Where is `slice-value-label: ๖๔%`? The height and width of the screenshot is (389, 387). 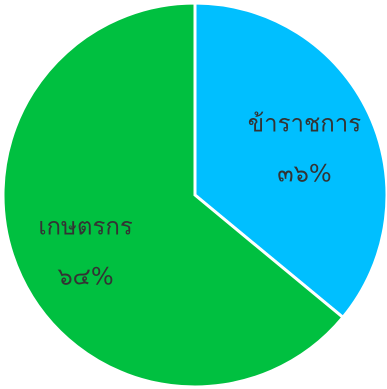
slice-value-label: ๖๔% is located at coordinates (85, 277).